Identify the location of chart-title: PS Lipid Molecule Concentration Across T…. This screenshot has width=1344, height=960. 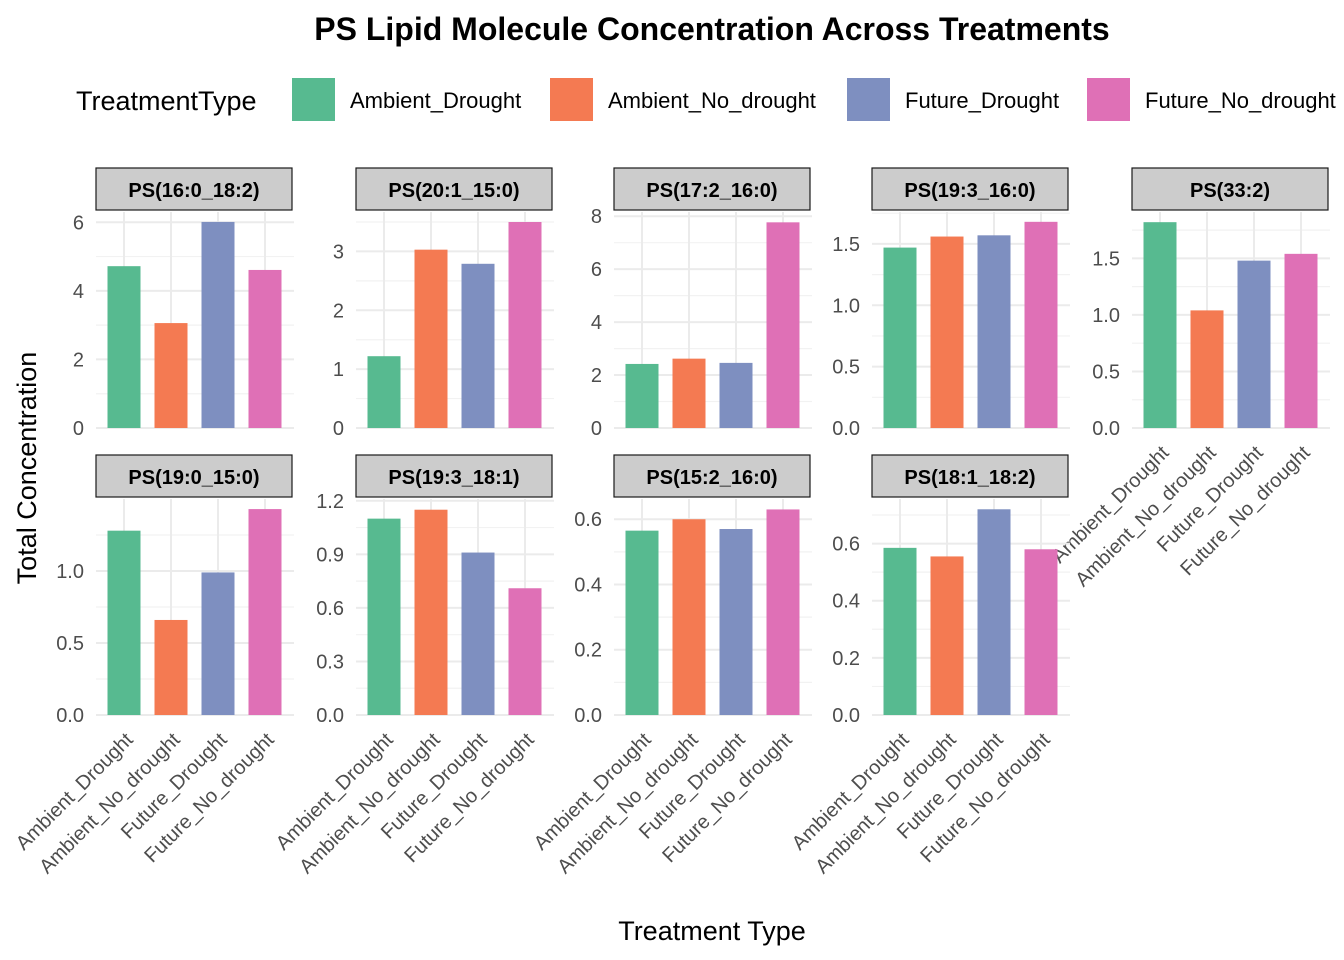
(711, 29).